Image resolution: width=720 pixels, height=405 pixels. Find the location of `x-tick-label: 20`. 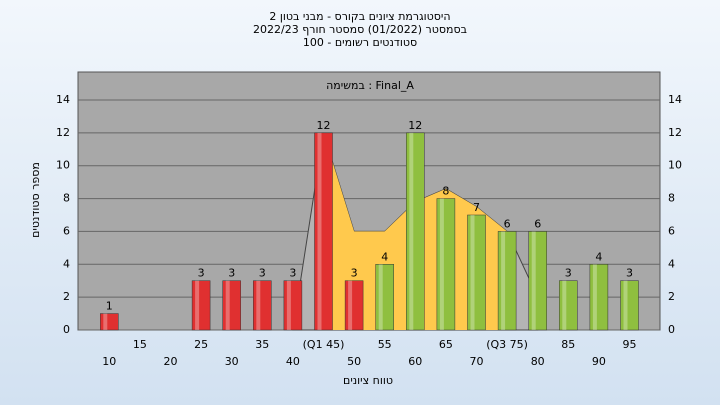

x-tick-label: 20 is located at coordinates (171, 361).